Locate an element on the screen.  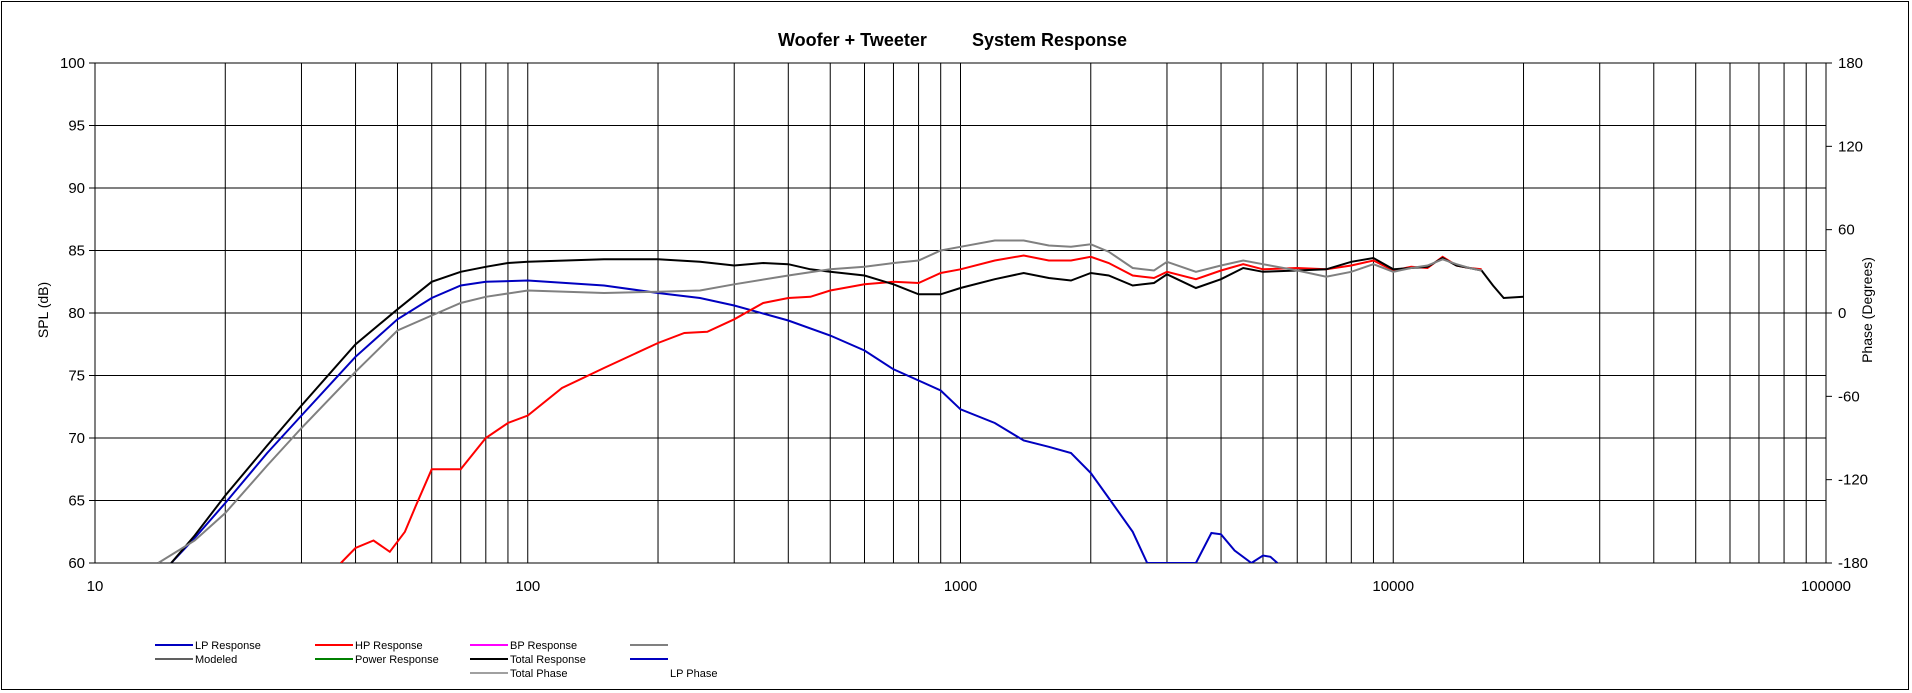
chart-subtitle: System Response is located at coordinates (1049, 40).